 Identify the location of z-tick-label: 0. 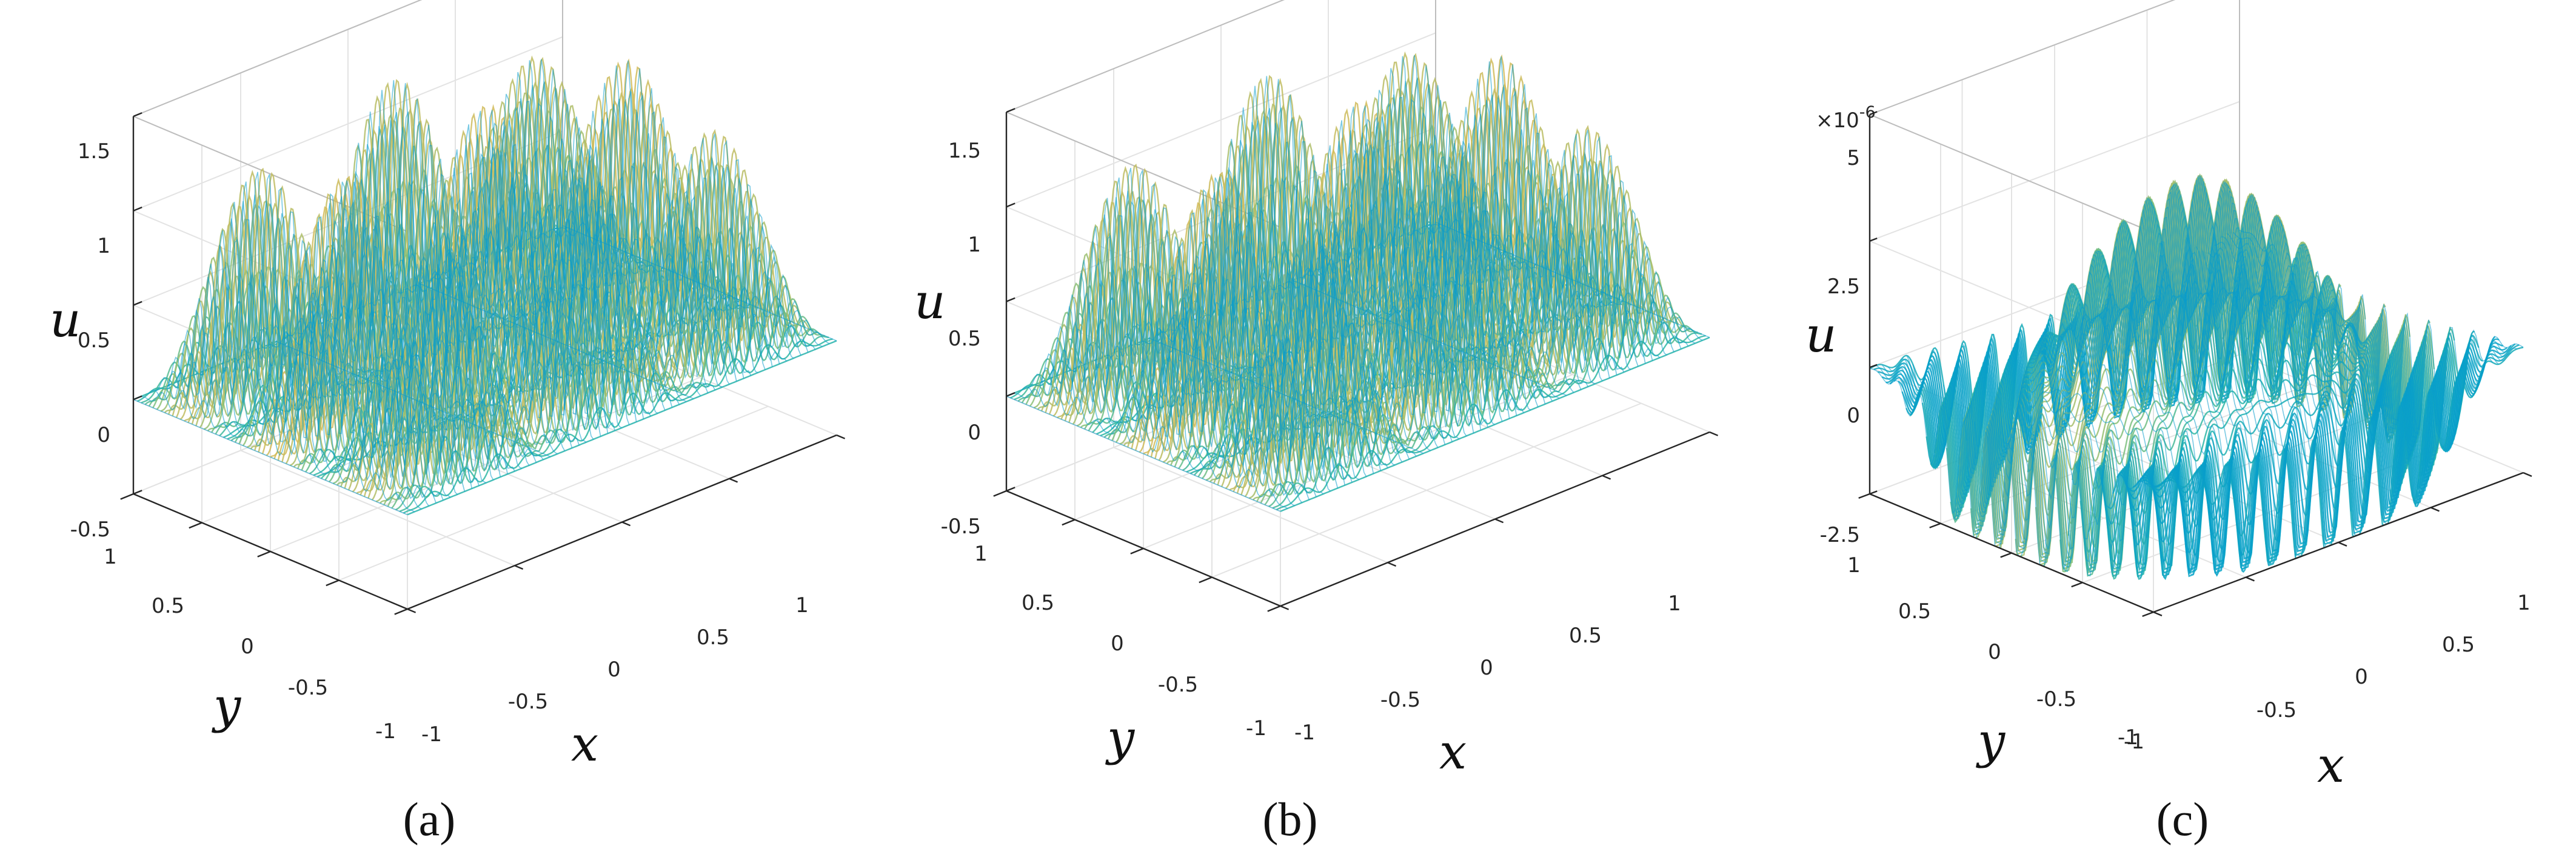
(974, 433).